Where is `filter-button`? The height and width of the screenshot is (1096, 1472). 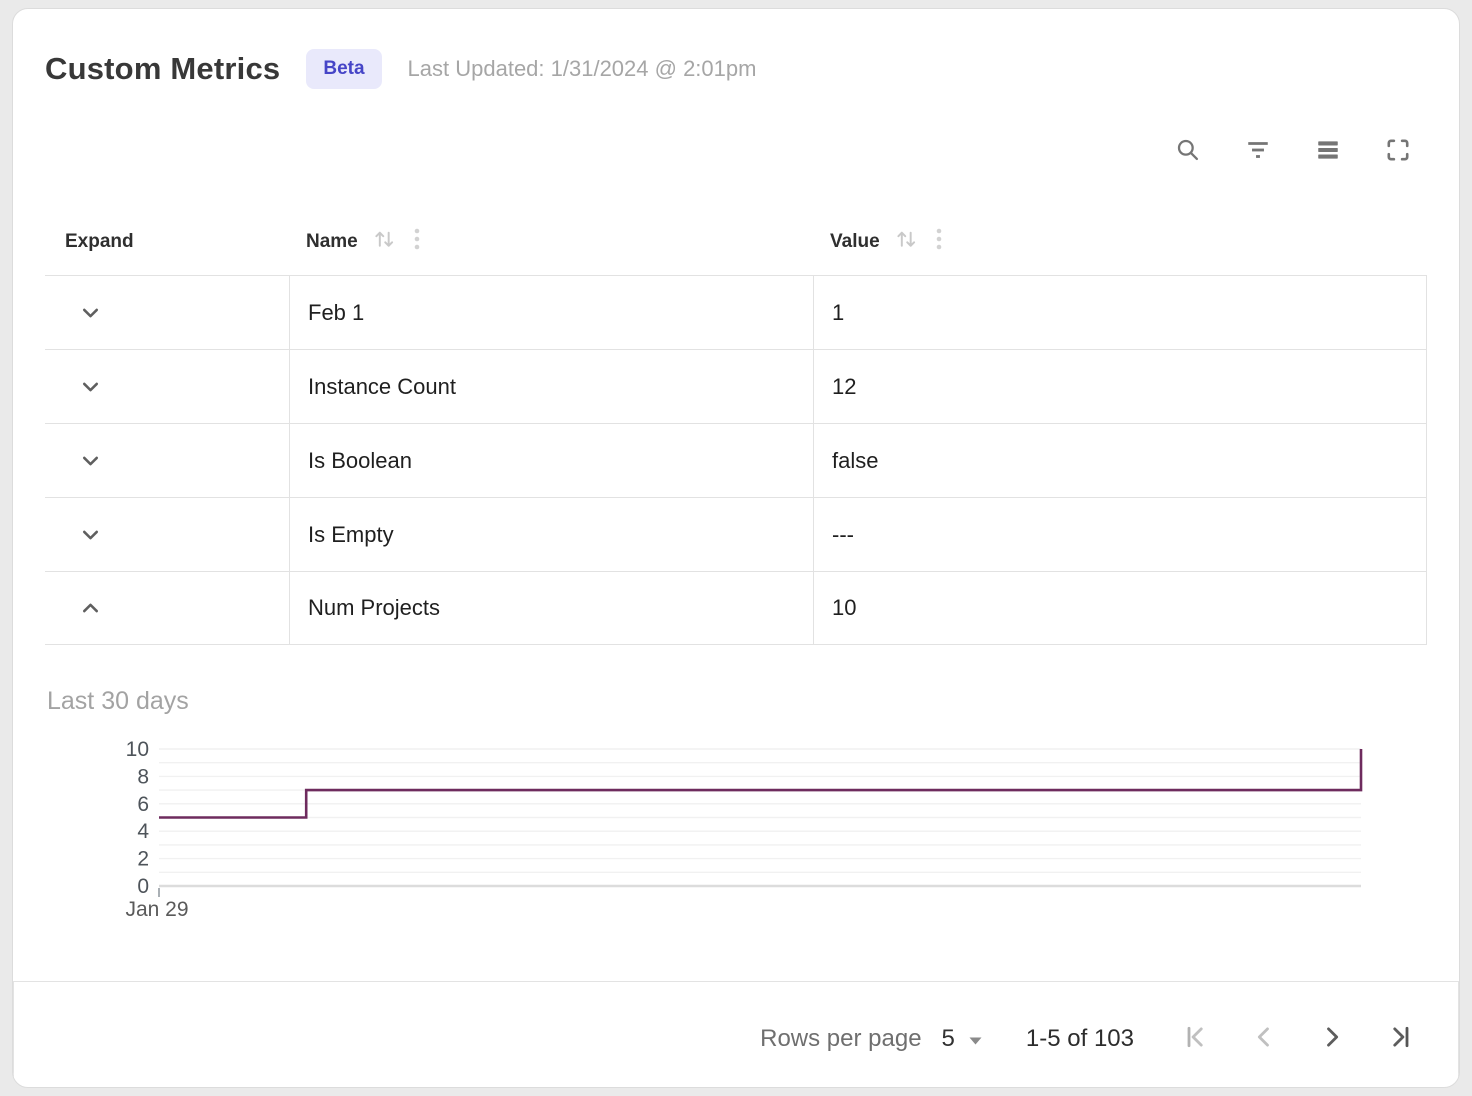 filter-button is located at coordinates (1258, 150).